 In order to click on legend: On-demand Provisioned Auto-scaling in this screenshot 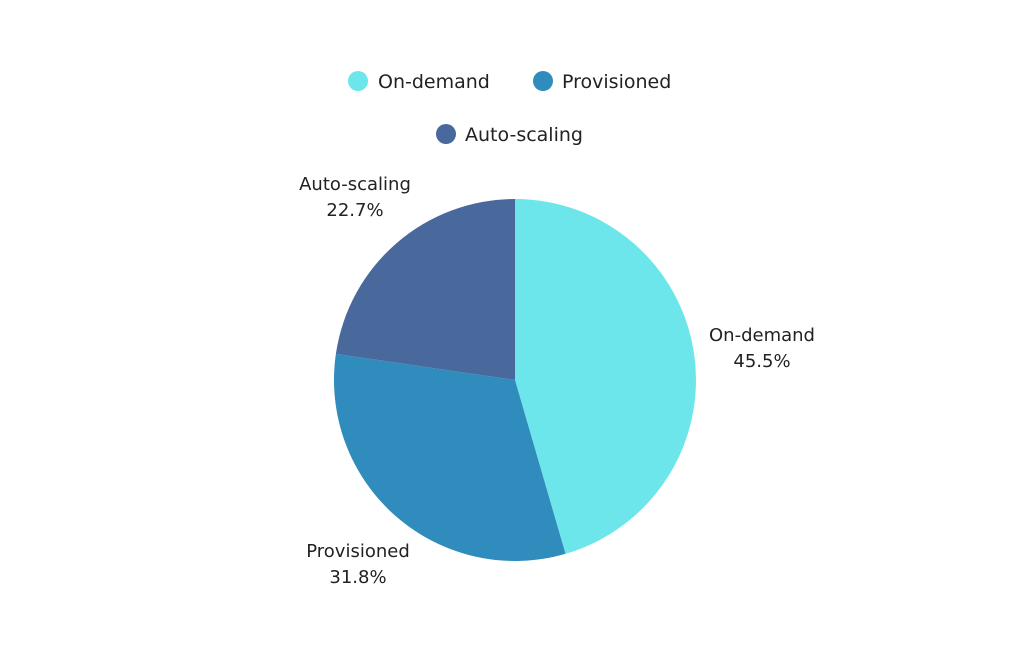, I will do `click(509, 108)`.